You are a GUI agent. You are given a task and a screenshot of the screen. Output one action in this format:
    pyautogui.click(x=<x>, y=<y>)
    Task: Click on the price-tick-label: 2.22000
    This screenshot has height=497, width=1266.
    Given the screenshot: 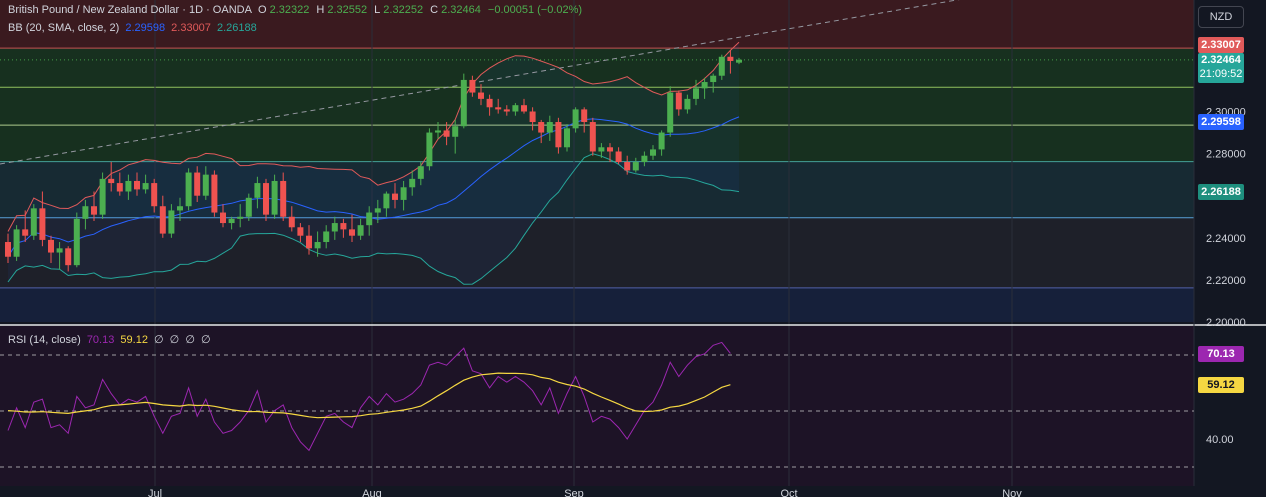 What is the action you would take?
    pyautogui.click(x=1226, y=281)
    